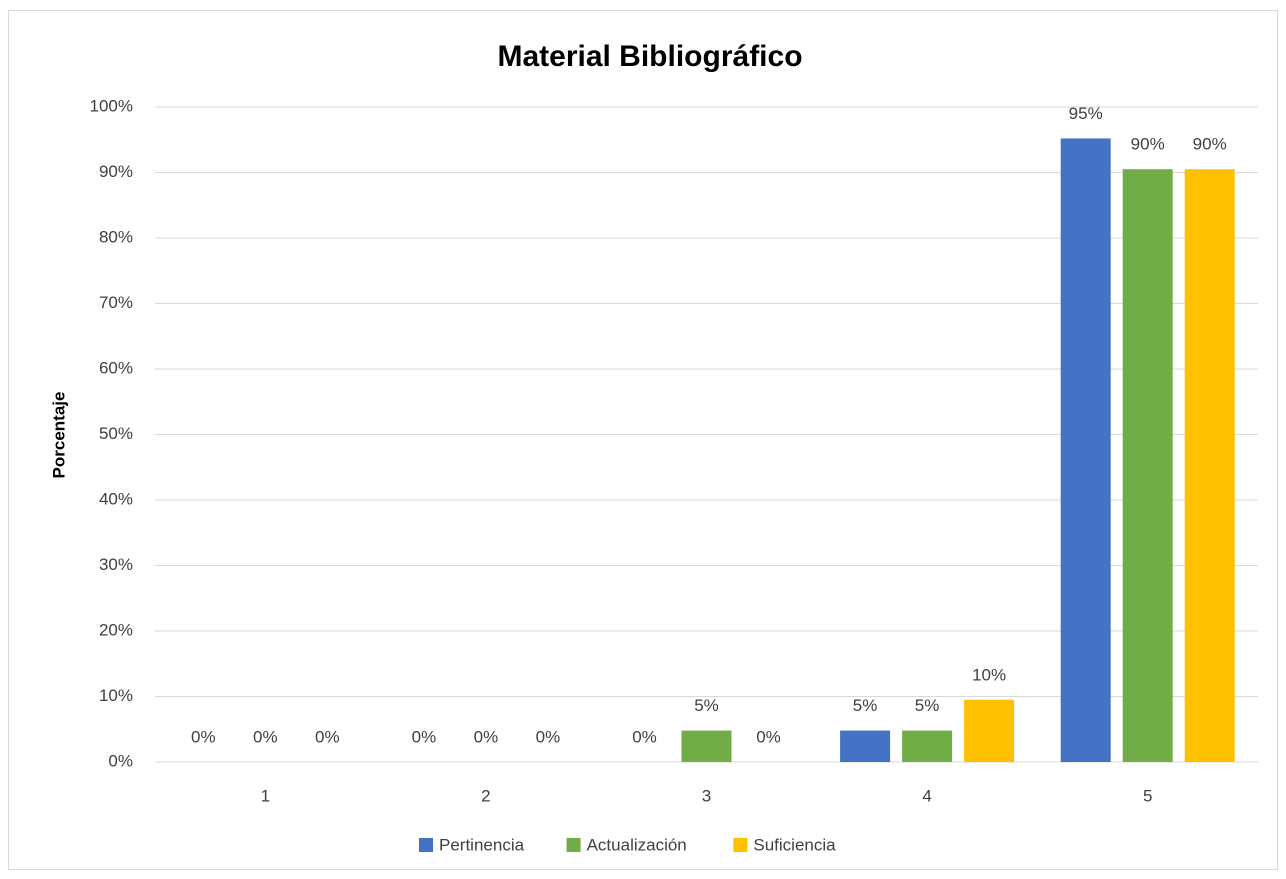  I want to click on y-tick-label: 10%, so click(116, 695).